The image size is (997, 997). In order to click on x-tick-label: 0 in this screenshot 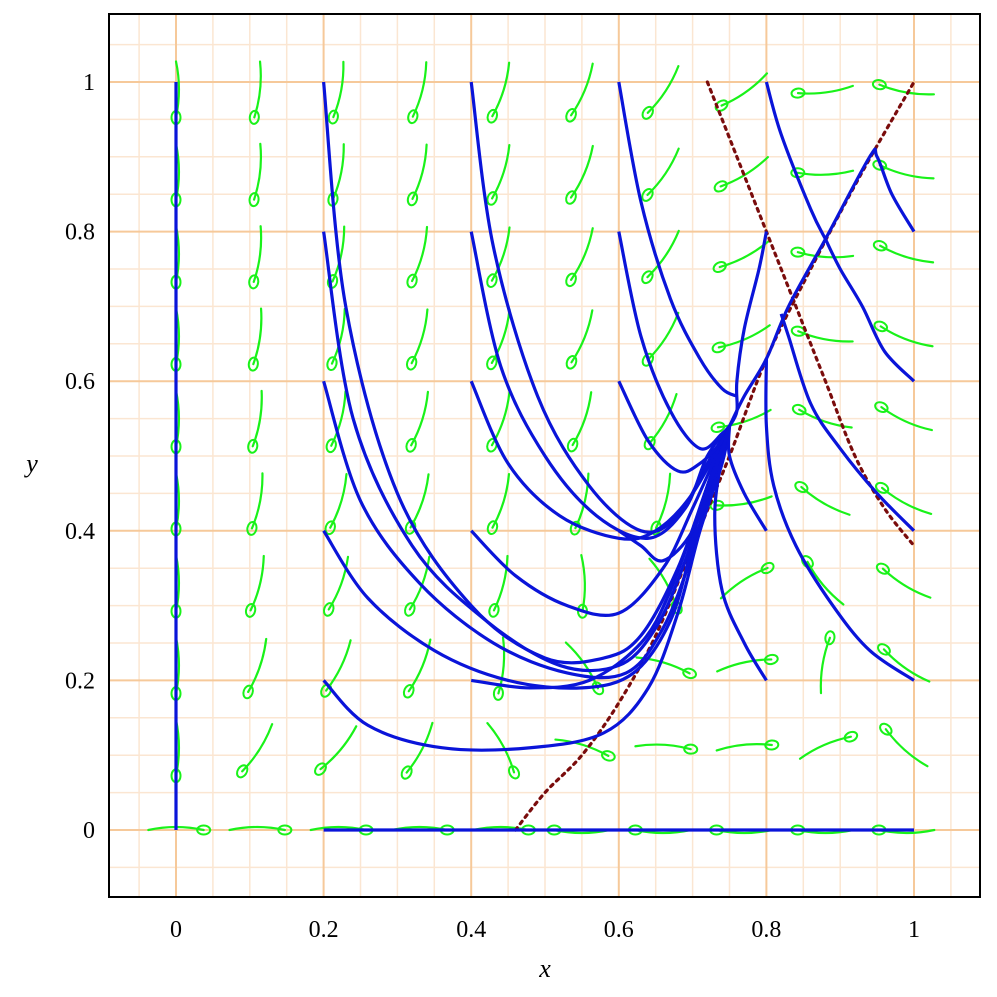, I will do `click(176, 930)`.